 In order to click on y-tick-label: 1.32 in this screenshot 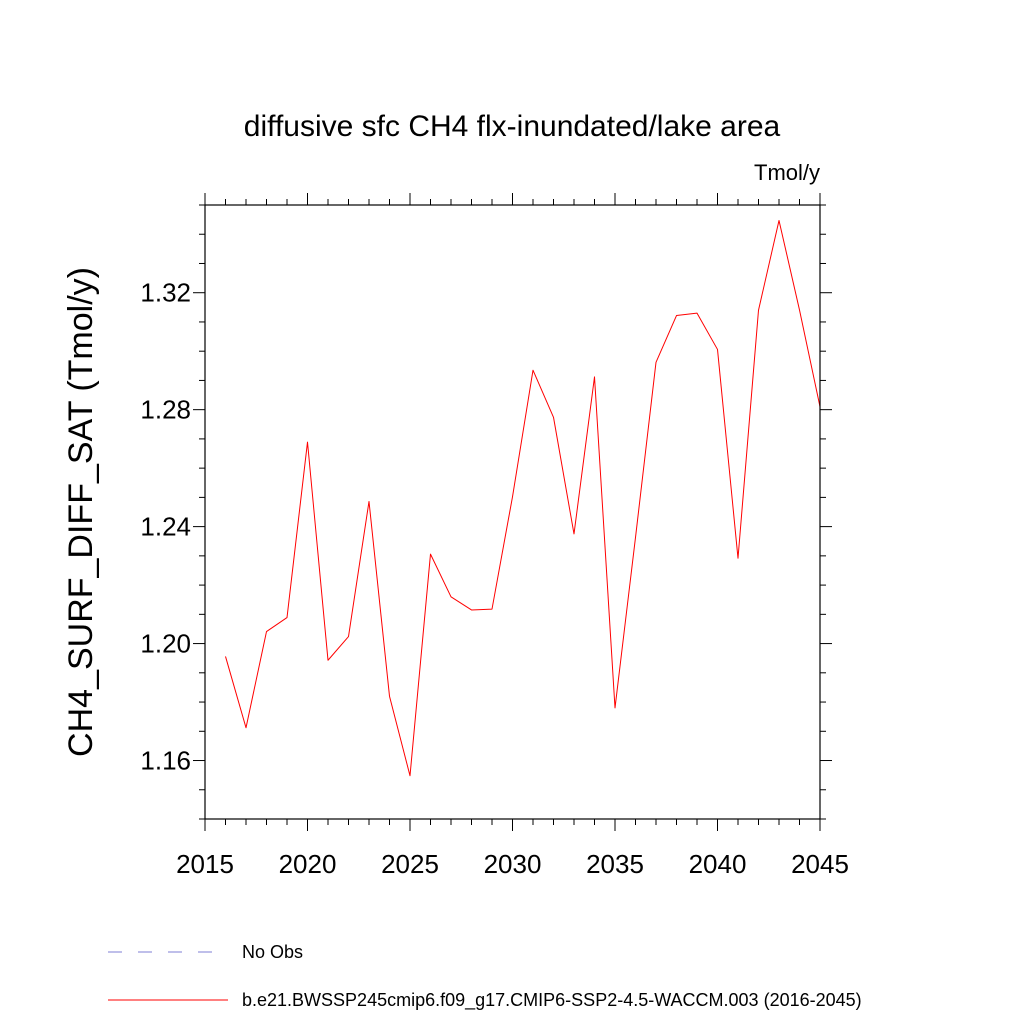, I will do `click(165, 293)`.